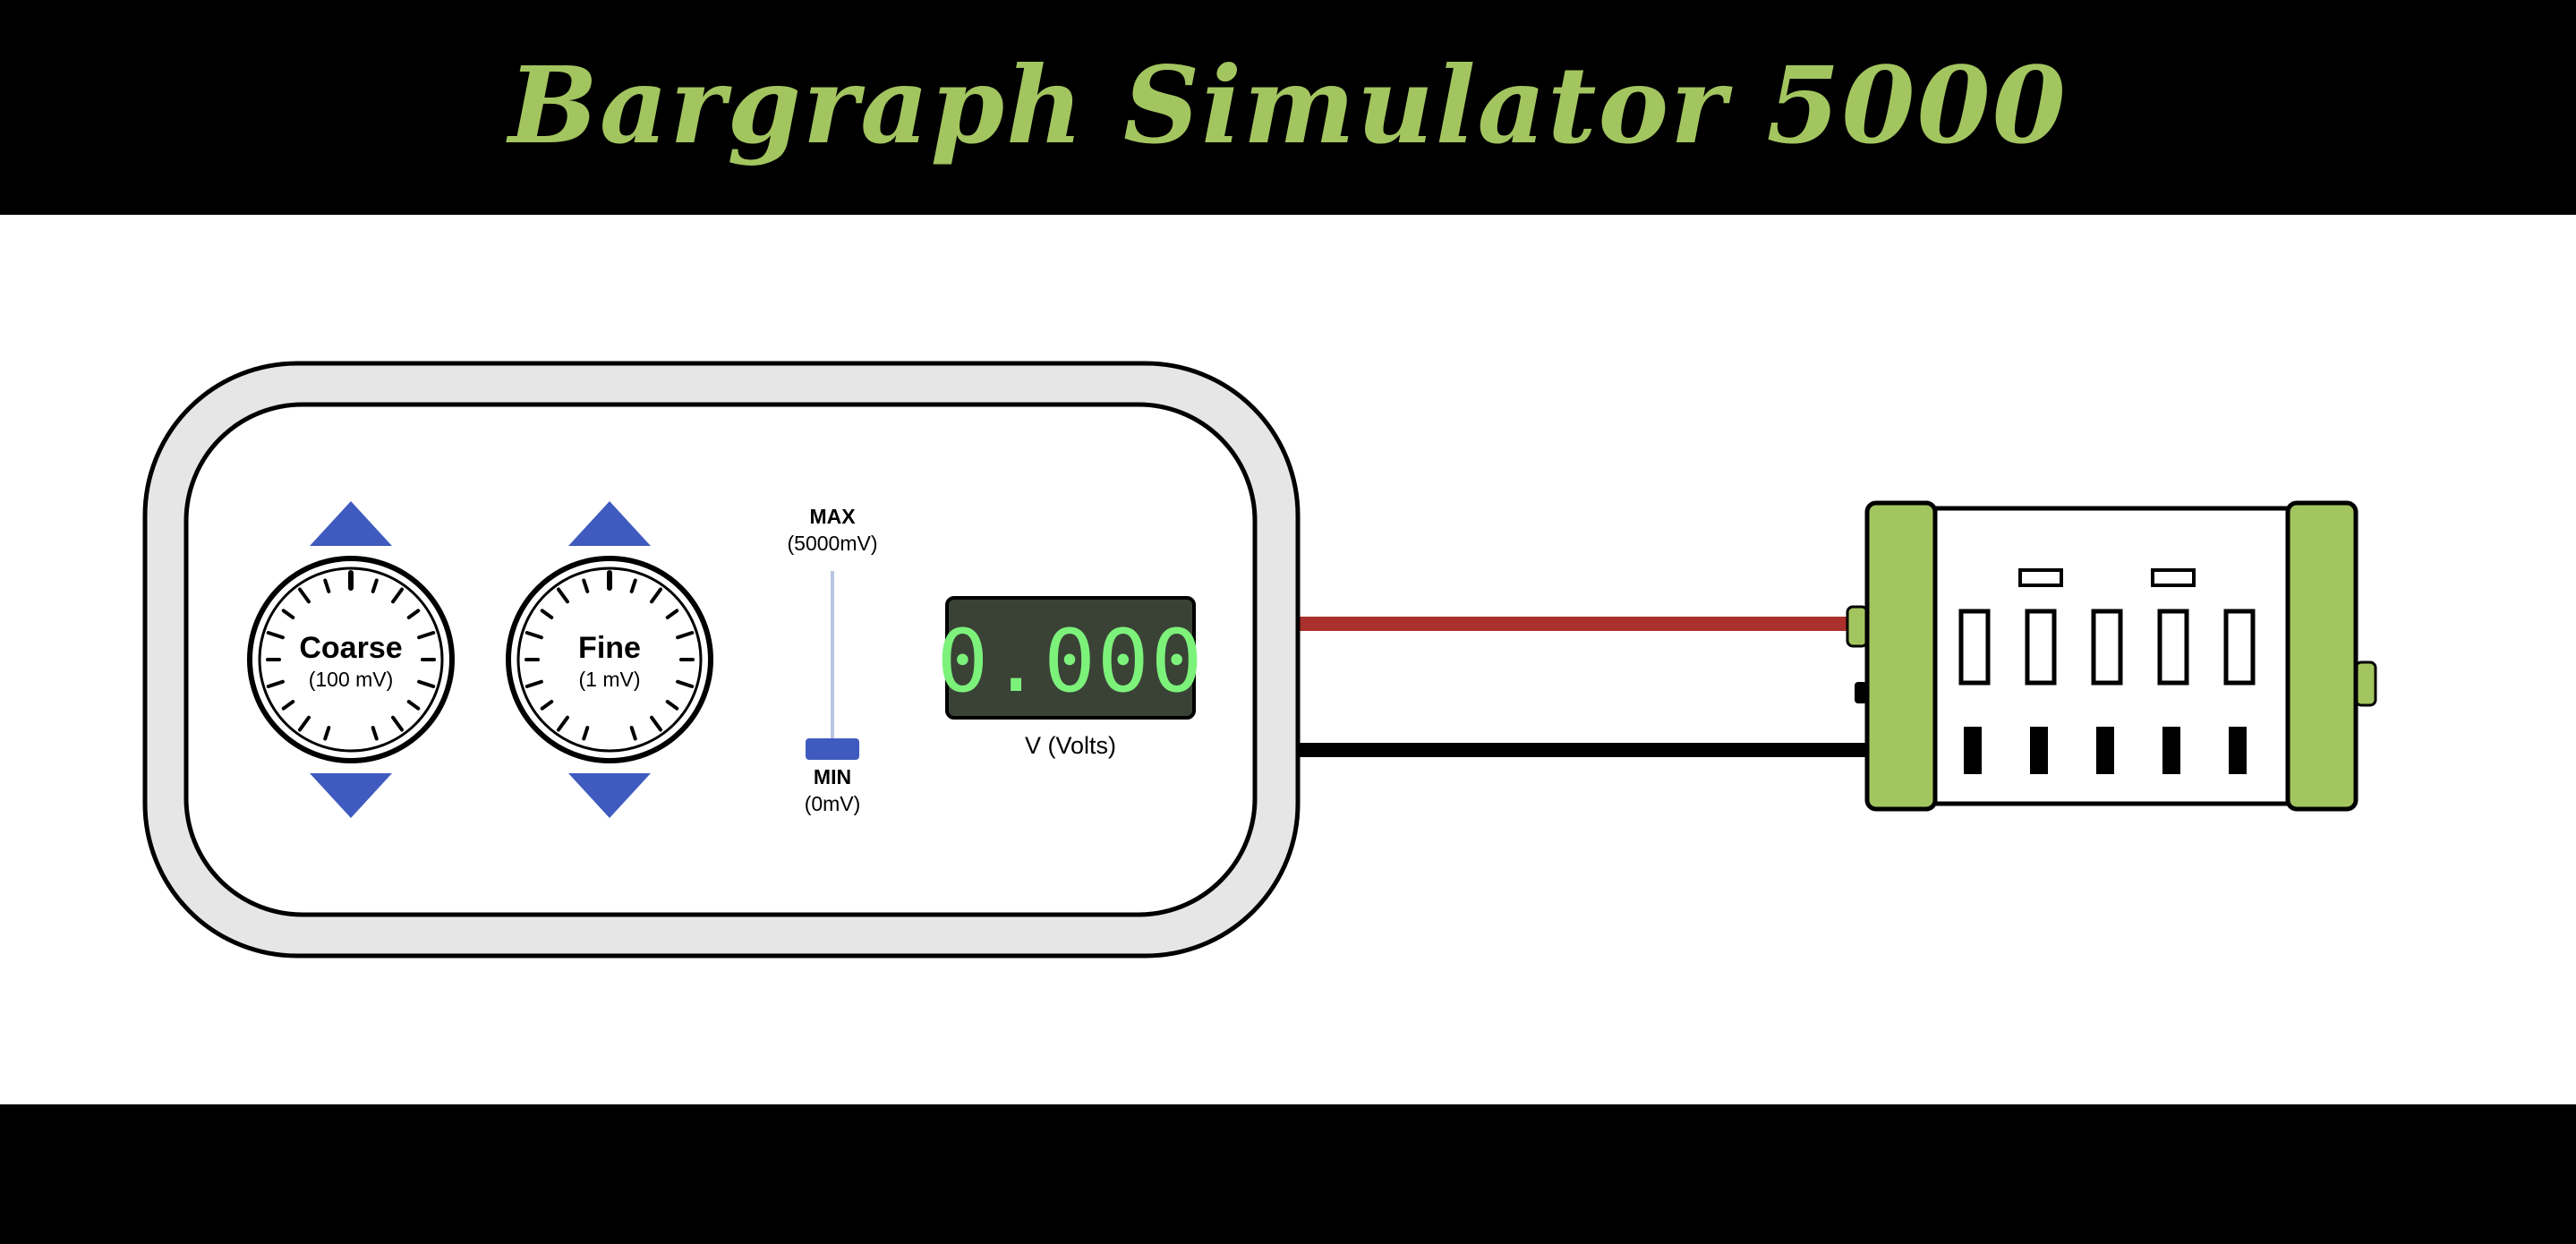 The height and width of the screenshot is (1244, 2576). I want to click on voltage-slider: MAX (5000mV) MIN (0mV), so click(833, 660).